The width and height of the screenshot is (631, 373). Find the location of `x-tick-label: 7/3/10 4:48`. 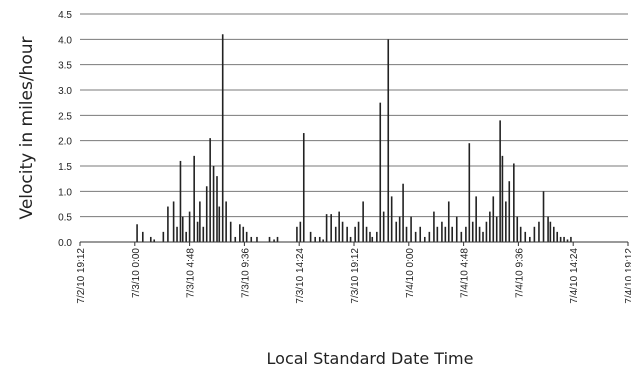

x-tick-label: 7/3/10 4:48 is located at coordinates (191, 273).